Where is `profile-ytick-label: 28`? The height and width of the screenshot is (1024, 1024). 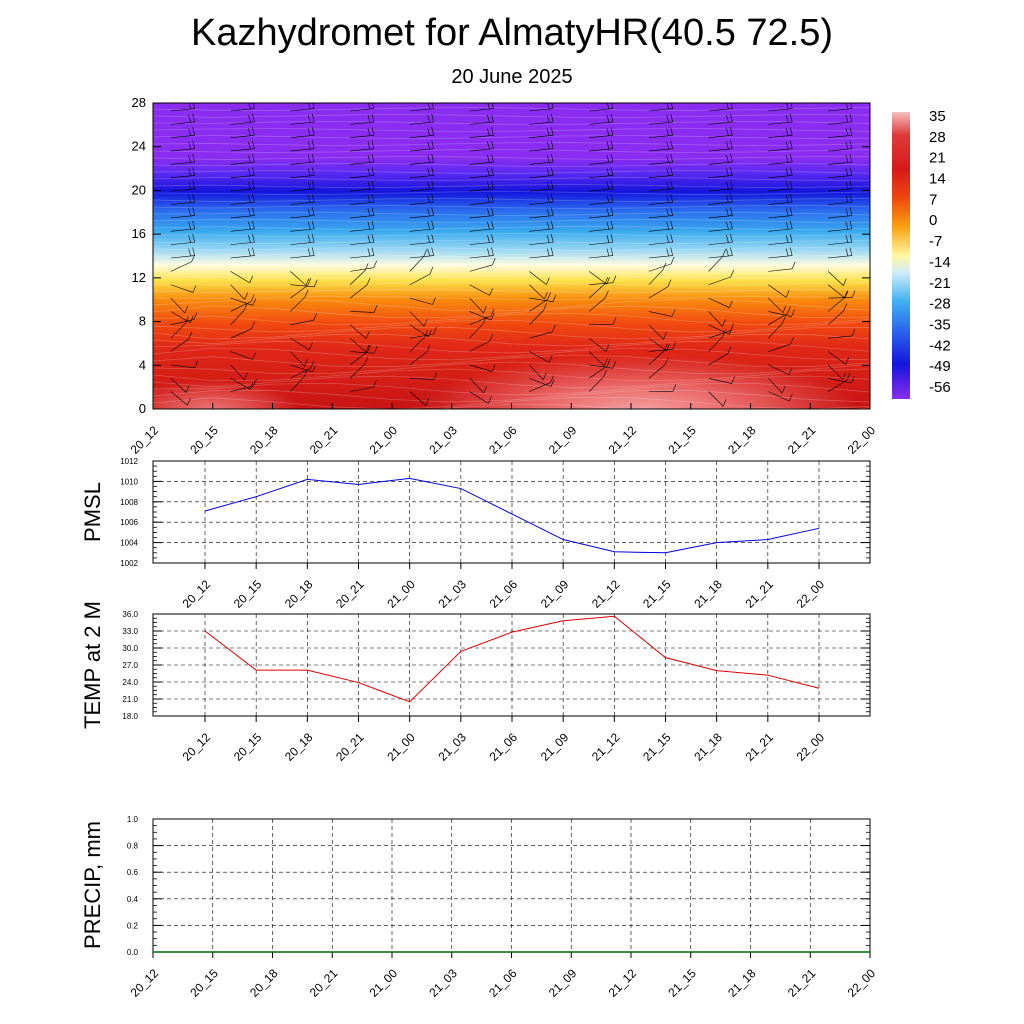 profile-ytick-label: 28 is located at coordinates (139, 102).